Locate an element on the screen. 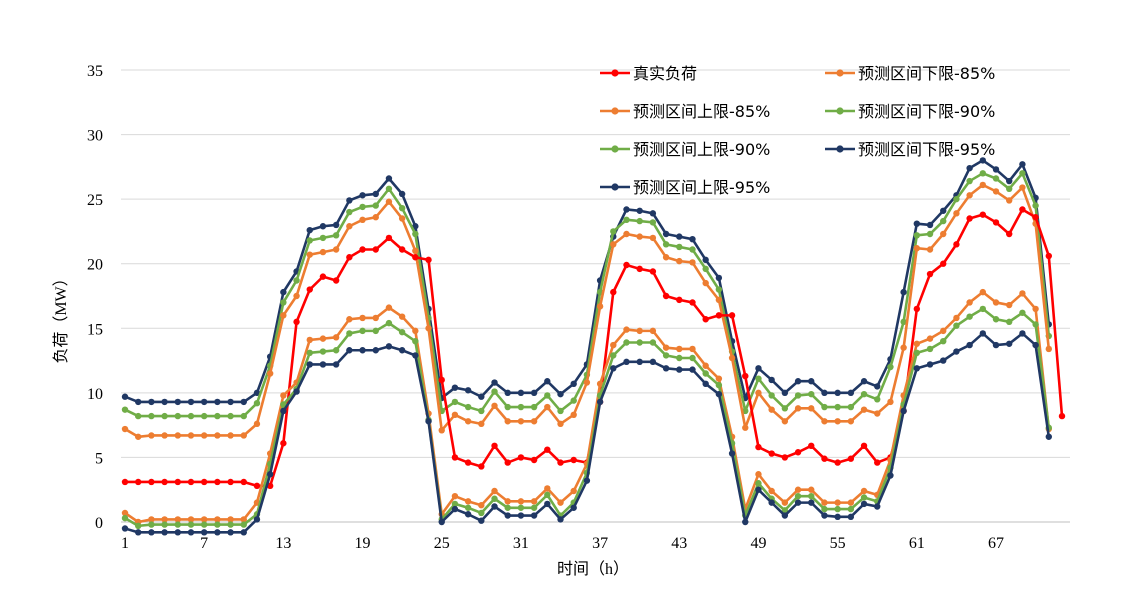  legend-label: 预测区间上限-90% is located at coordinates (701, 149).